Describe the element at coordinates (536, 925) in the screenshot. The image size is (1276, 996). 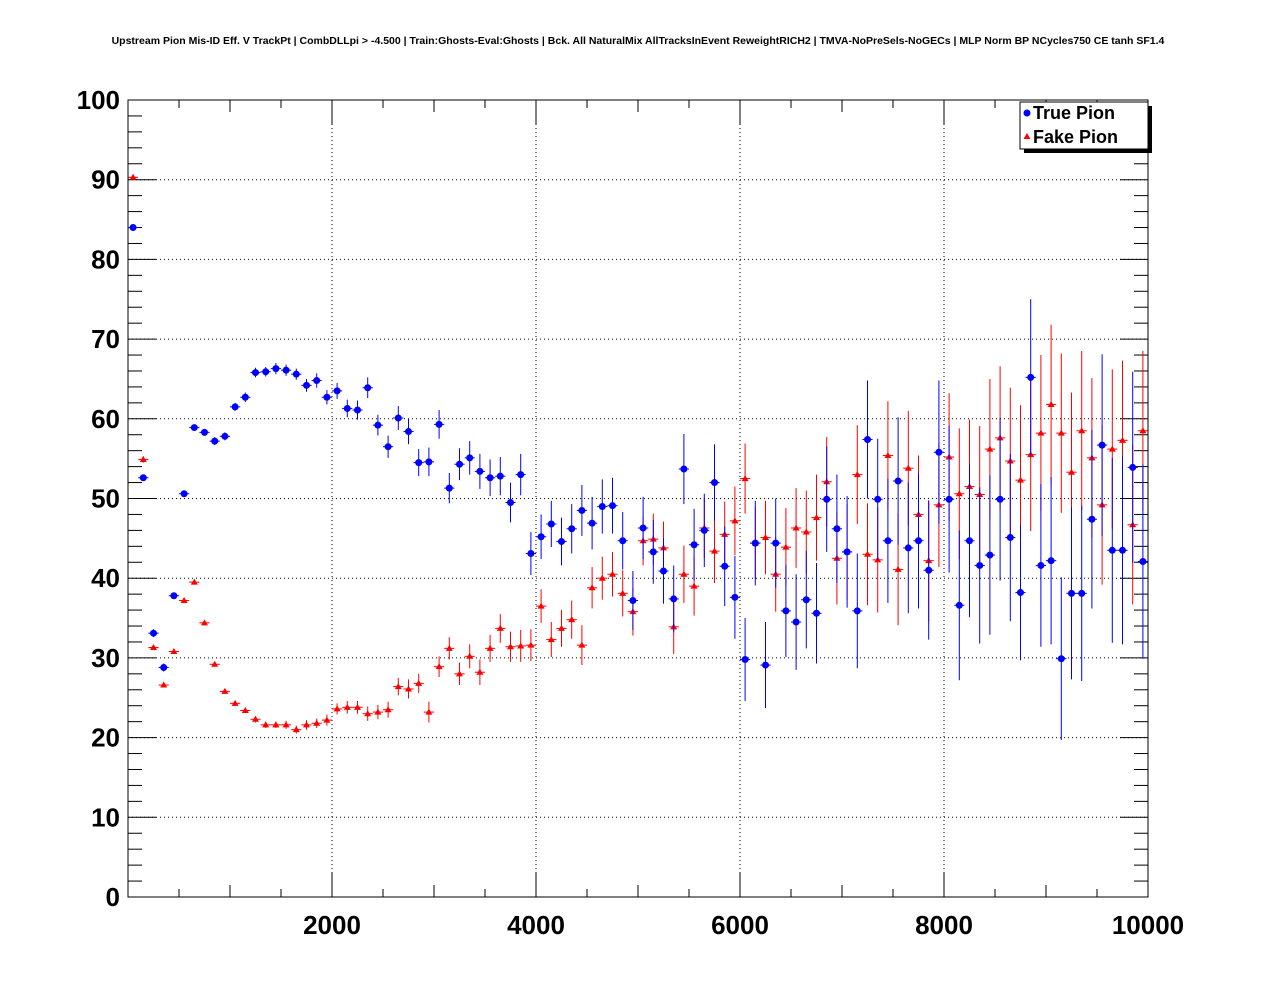
I see `x-tick-label: 4000` at that location.